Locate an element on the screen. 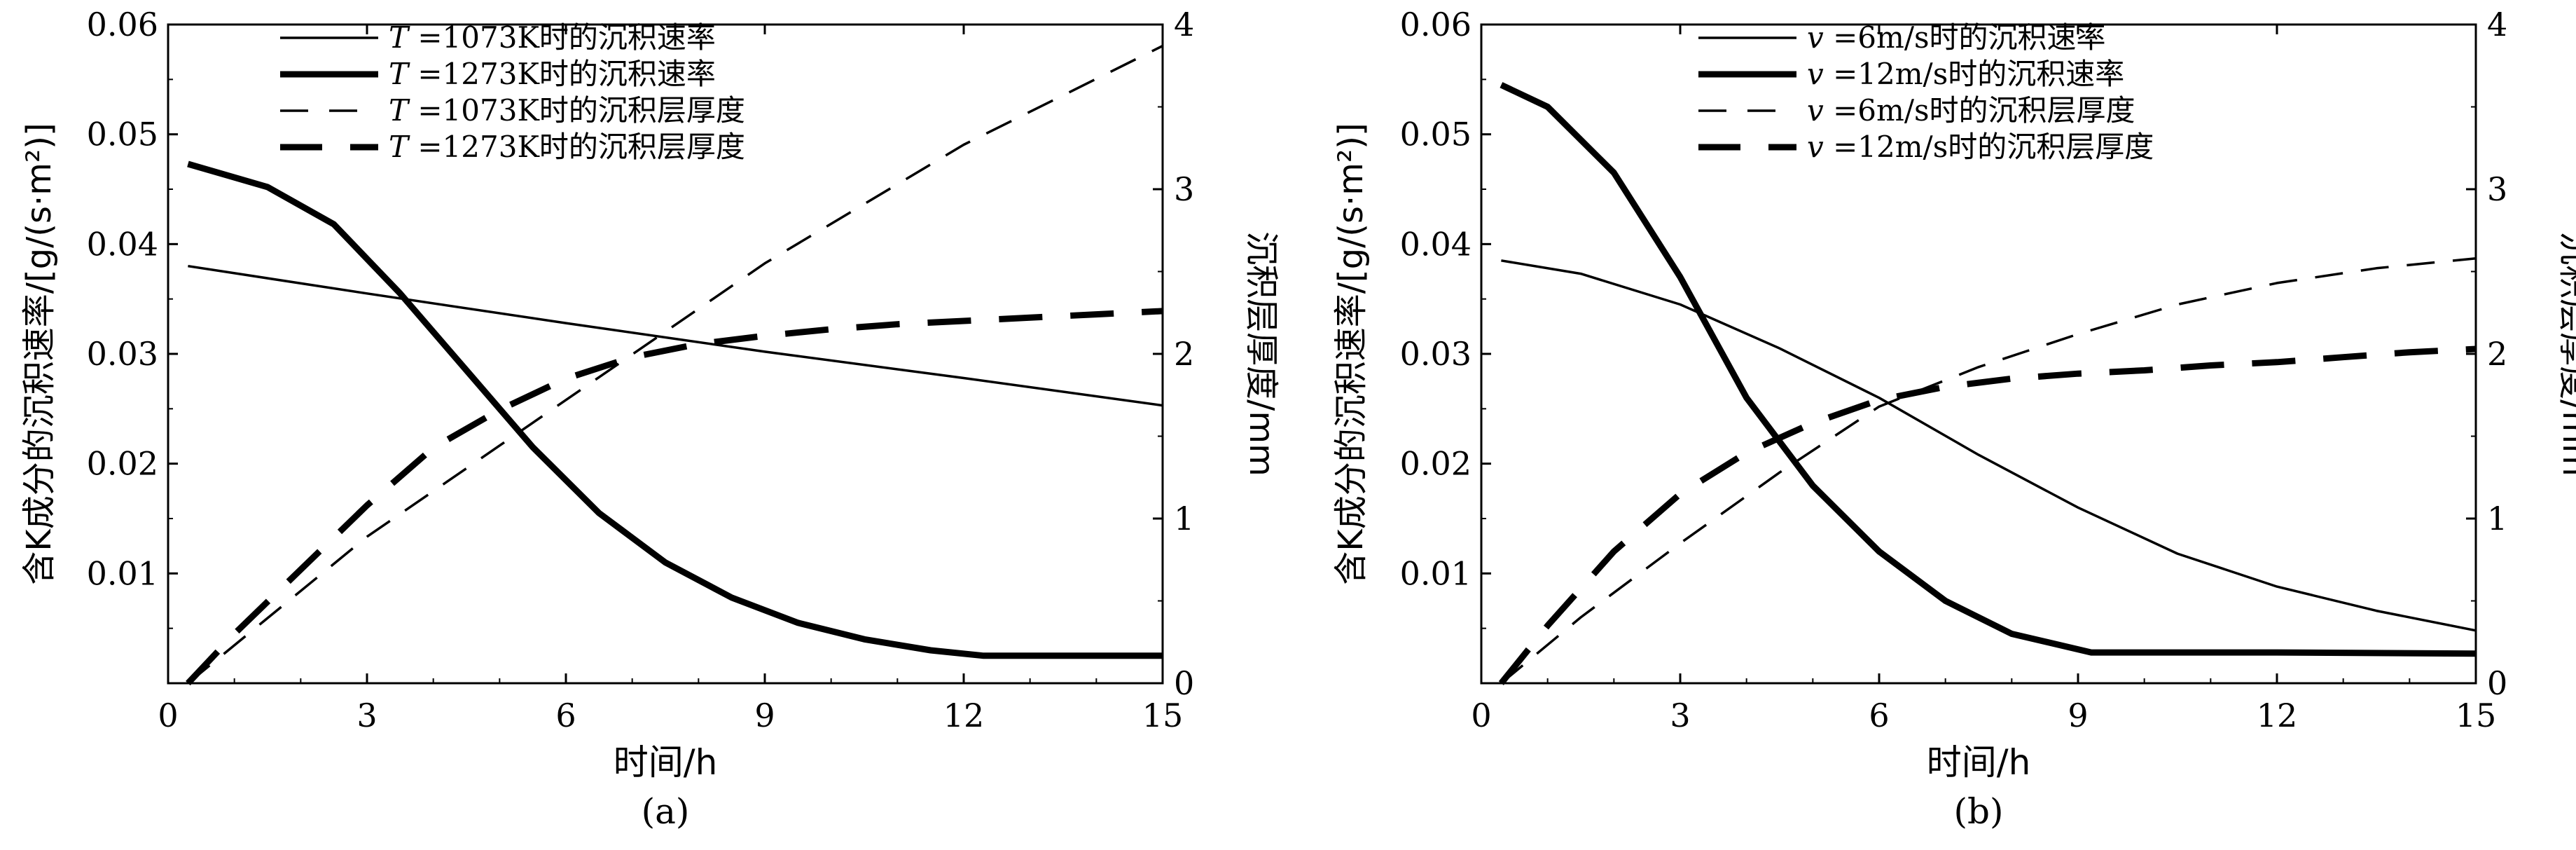 This screenshot has height=850, width=2576. legend-entry-2: T =1273K时的沉积速率 is located at coordinates (553, 74).